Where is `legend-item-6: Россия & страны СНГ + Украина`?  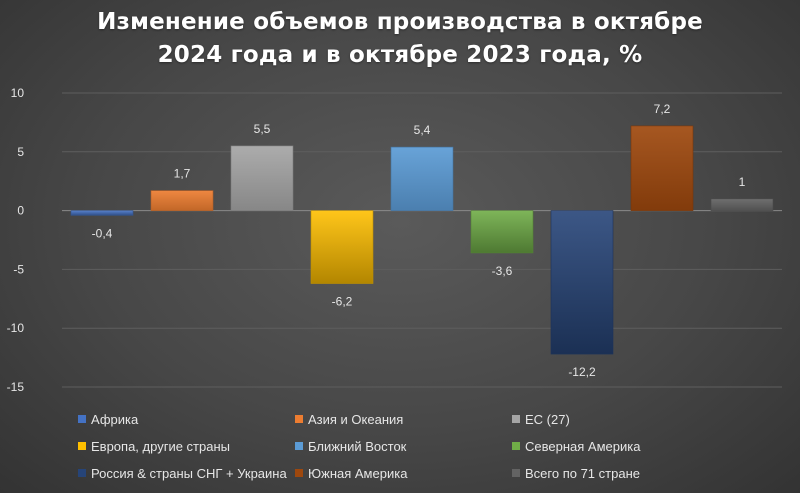 legend-item-6: Россия & страны СНГ + Украина is located at coordinates (186, 473).